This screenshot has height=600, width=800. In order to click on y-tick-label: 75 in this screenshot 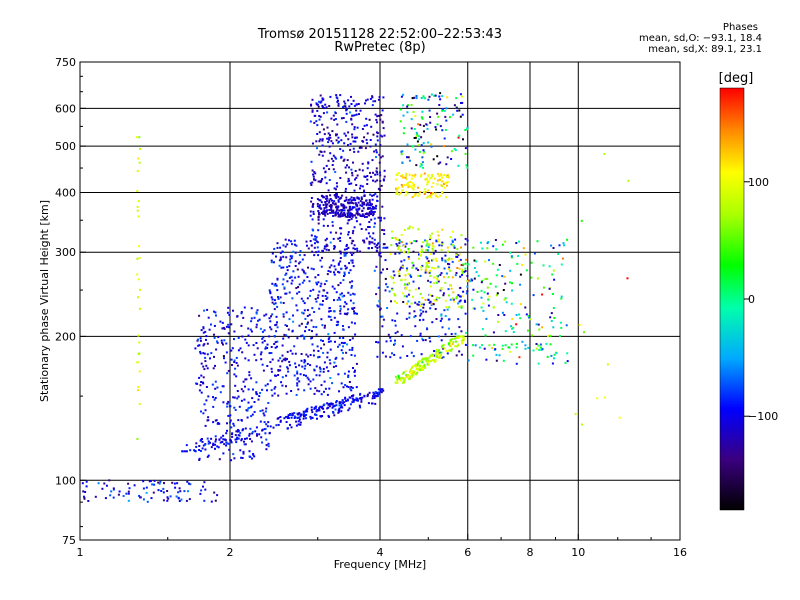, I will do `click(69, 540)`.